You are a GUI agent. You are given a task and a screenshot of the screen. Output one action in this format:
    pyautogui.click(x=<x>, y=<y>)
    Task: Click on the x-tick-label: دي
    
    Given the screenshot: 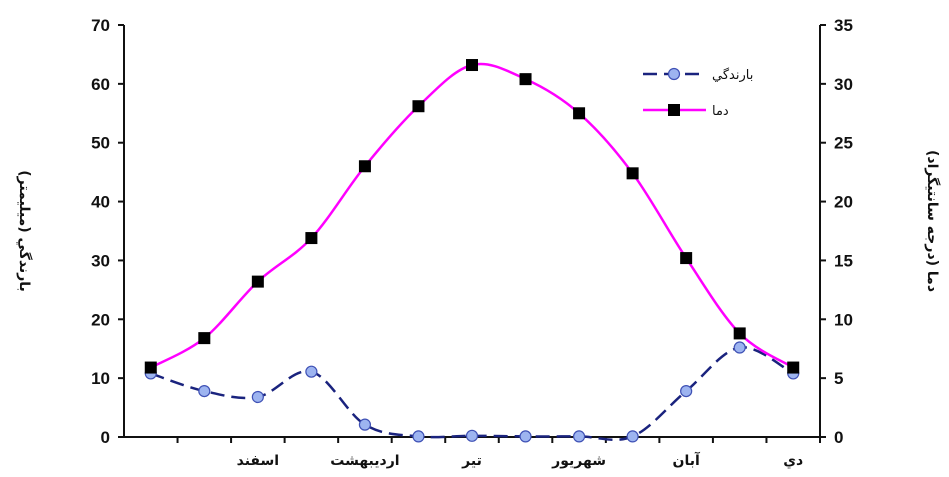 What is the action you would take?
    pyautogui.click(x=793, y=461)
    